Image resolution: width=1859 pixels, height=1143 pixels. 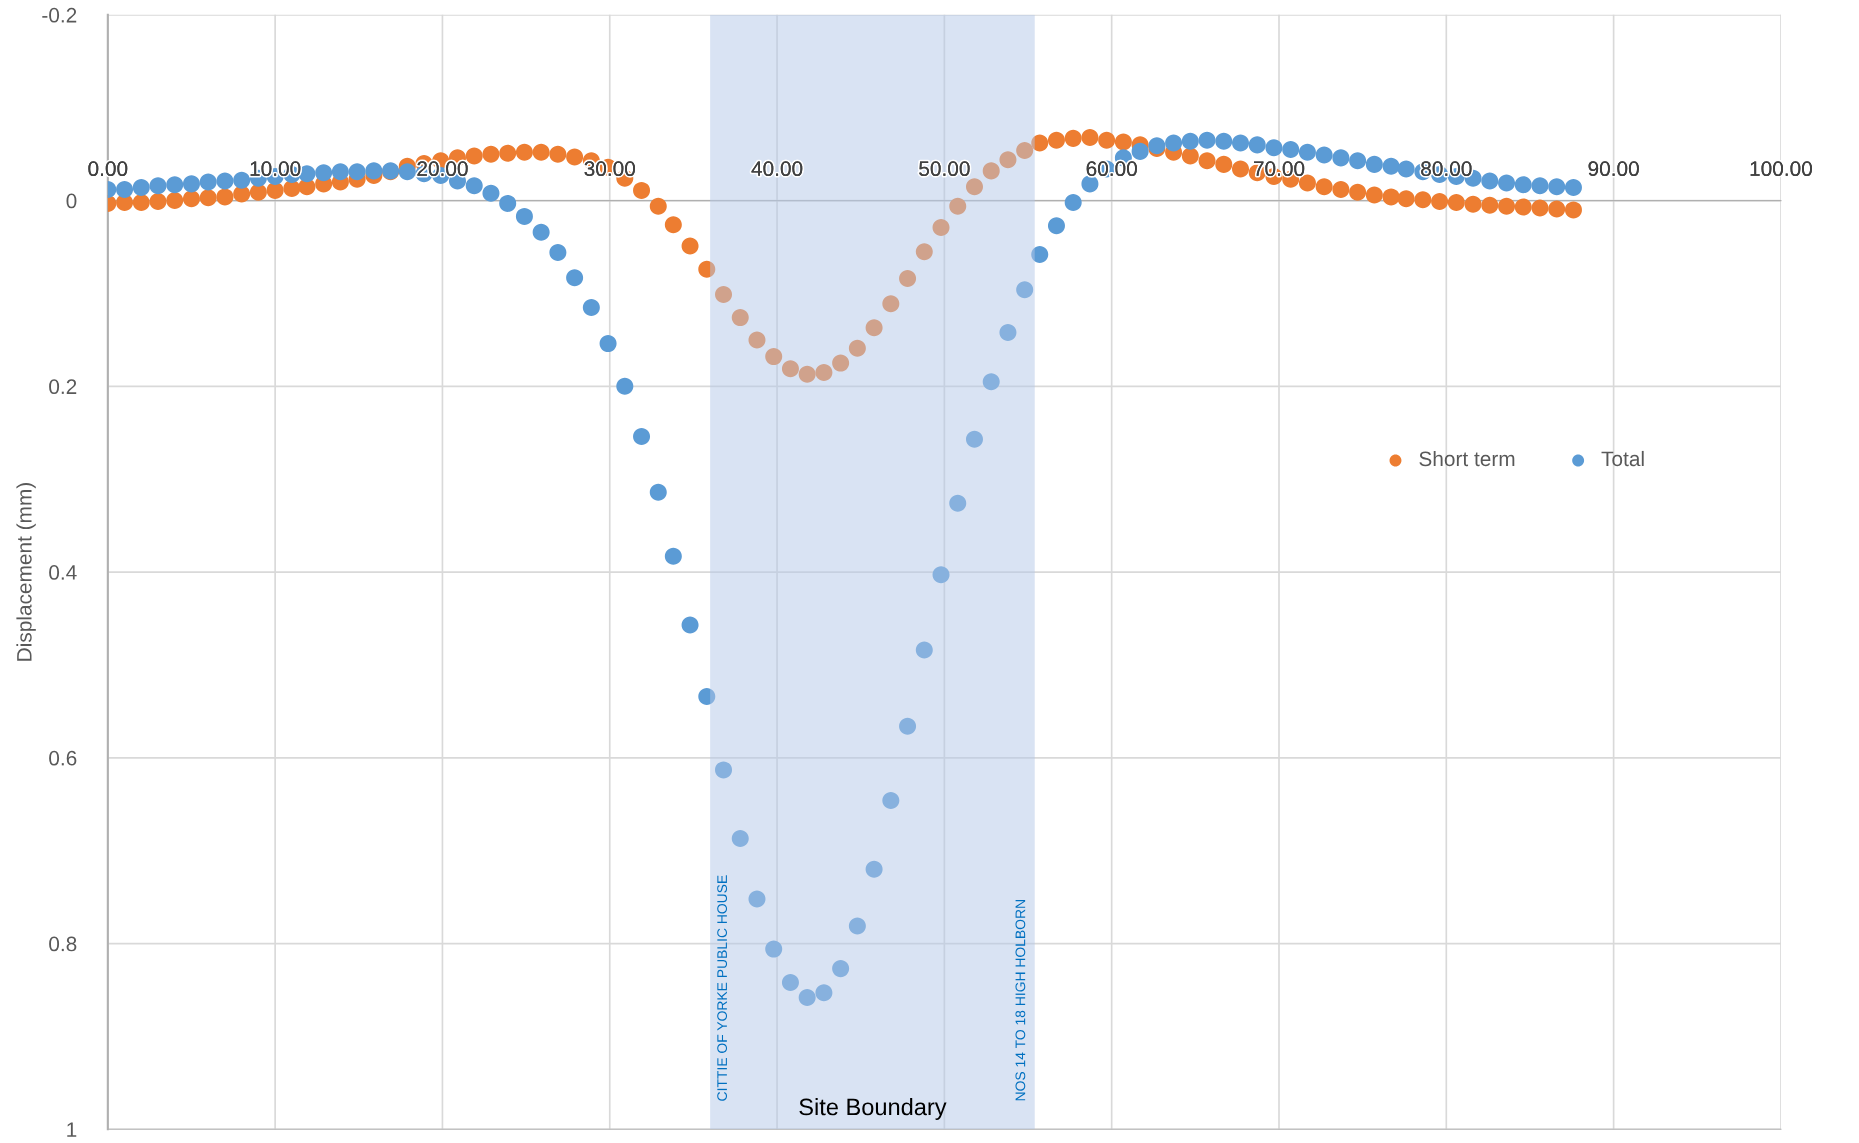 What do you see at coordinates (944, 169) in the screenshot?
I see `x-tick-label: 50.00` at bounding box center [944, 169].